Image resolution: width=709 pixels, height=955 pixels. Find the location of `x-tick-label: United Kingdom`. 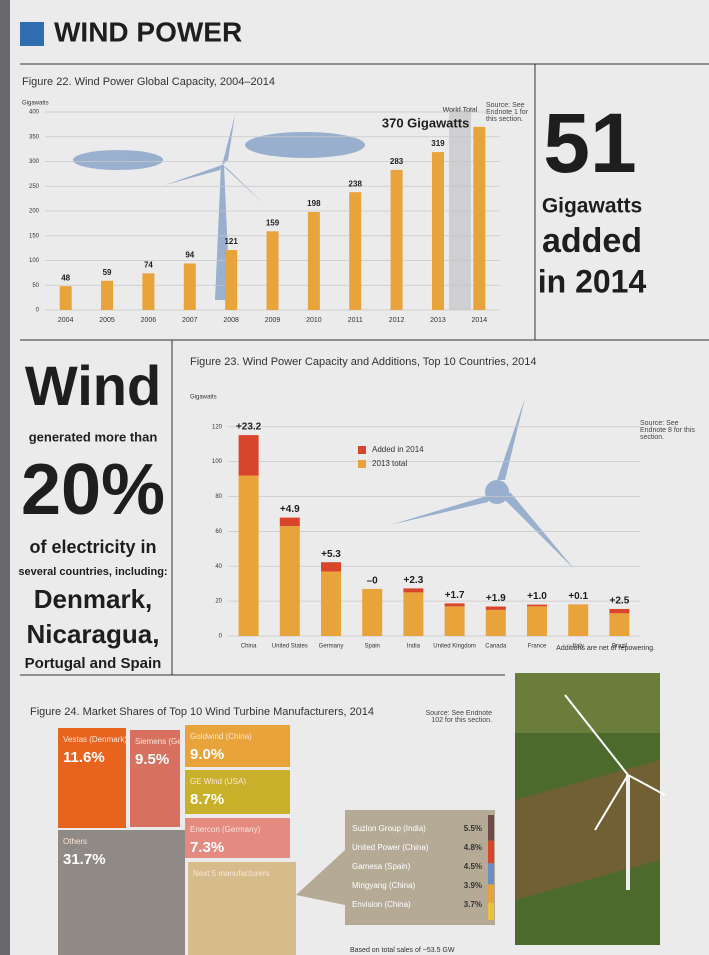

x-tick-label: United Kingdom is located at coordinates (454, 647).